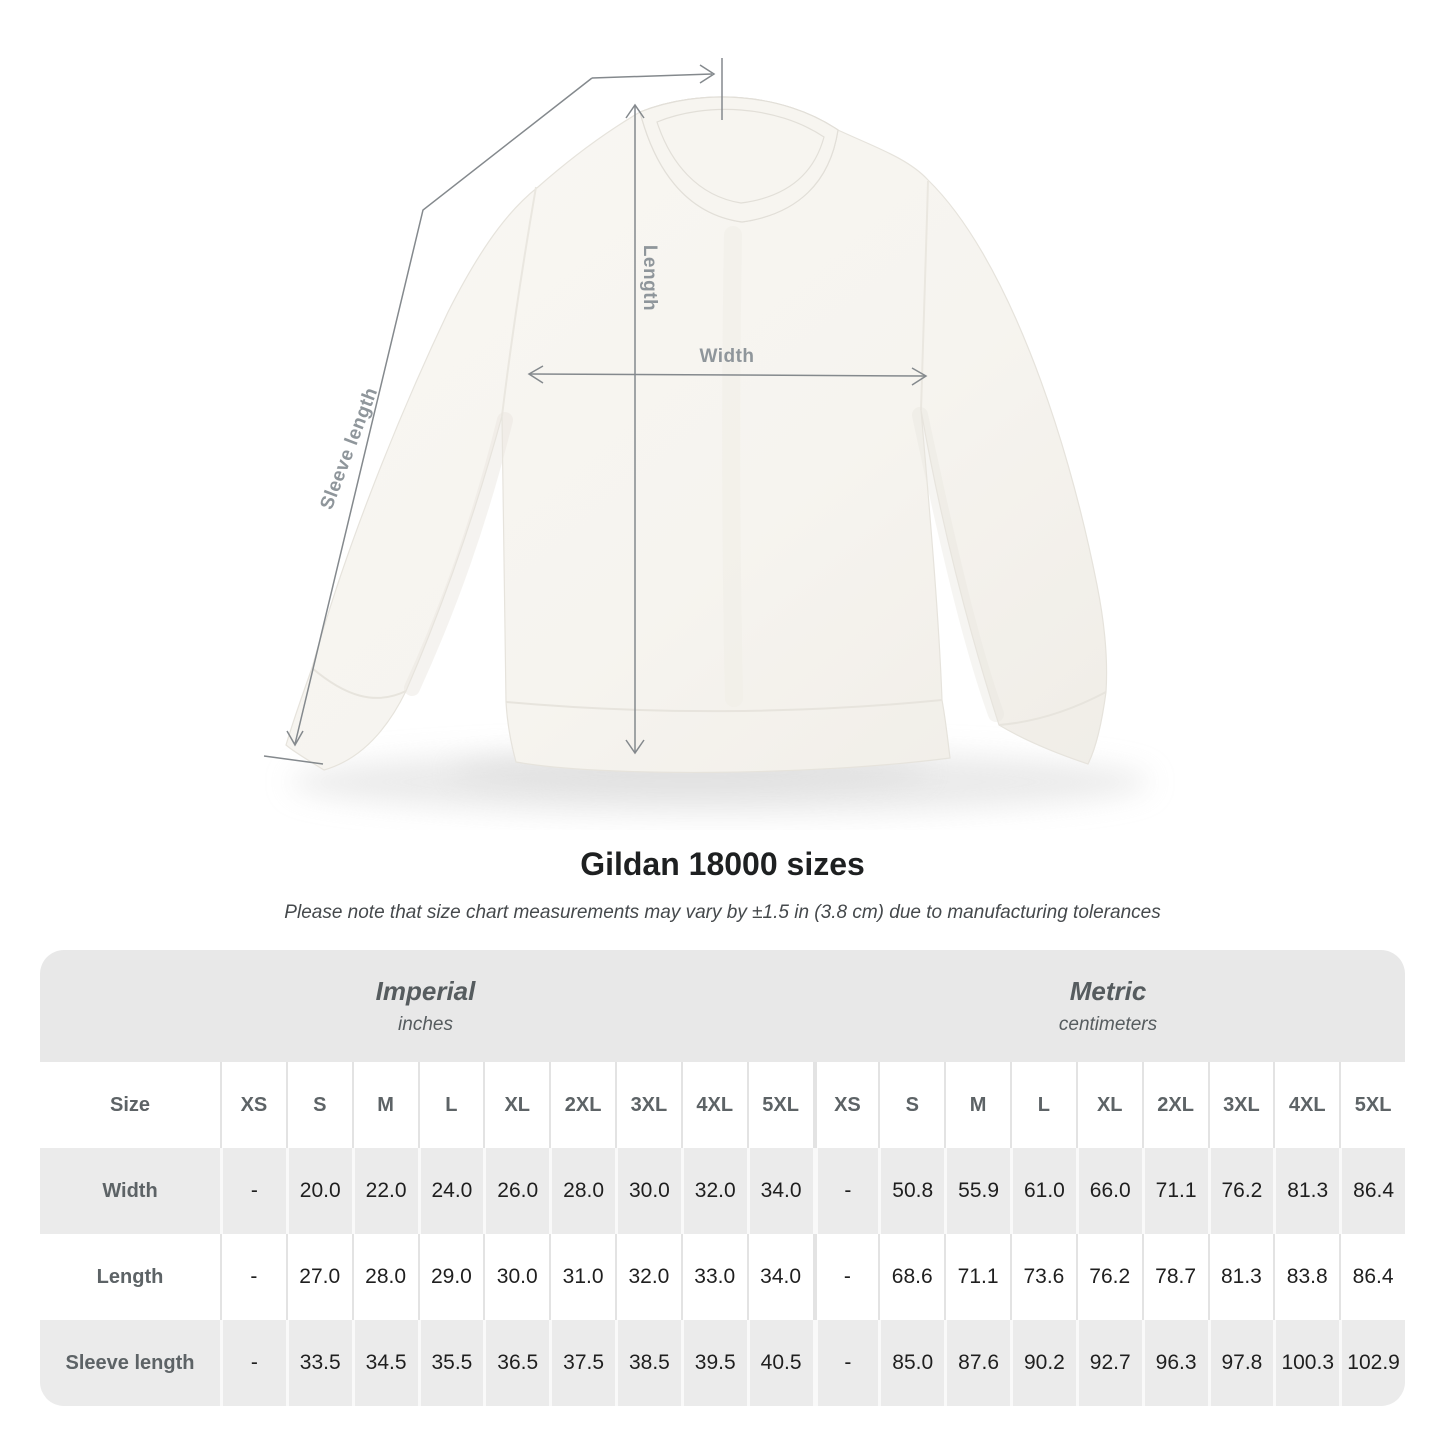 This screenshot has height=1445, width=1445. I want to click on table-cell: 96.3, so click(1174, 1363).